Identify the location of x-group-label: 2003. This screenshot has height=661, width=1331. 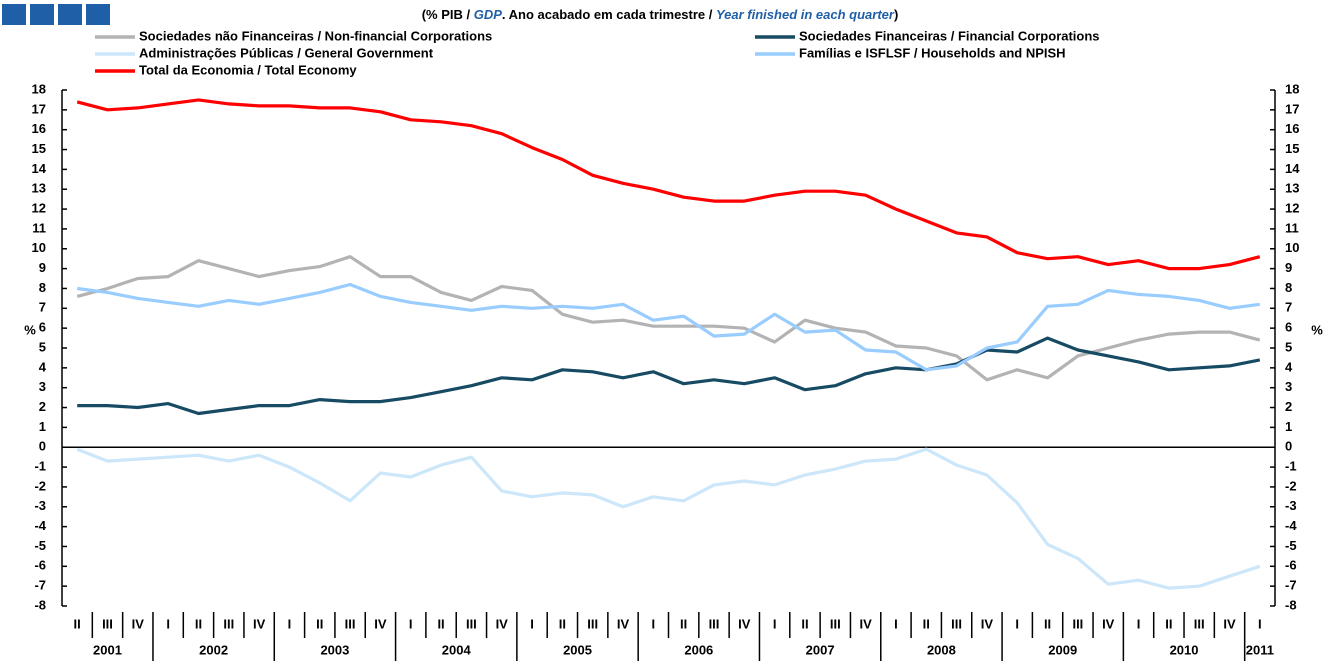
(334, 649).